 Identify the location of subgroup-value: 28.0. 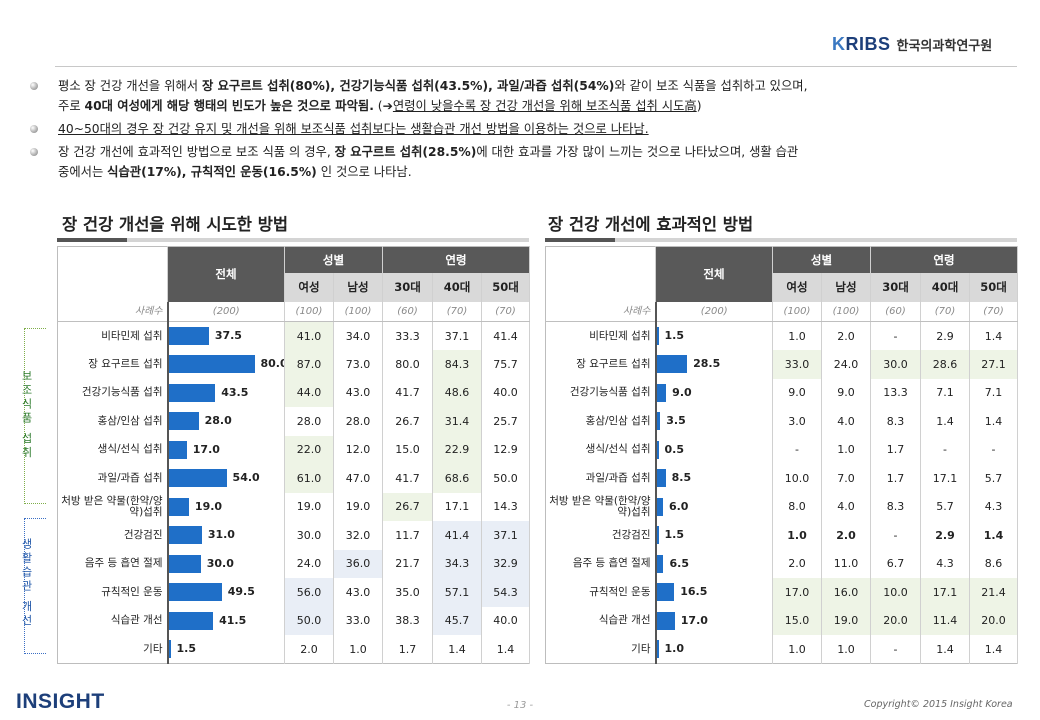
(358, 421).